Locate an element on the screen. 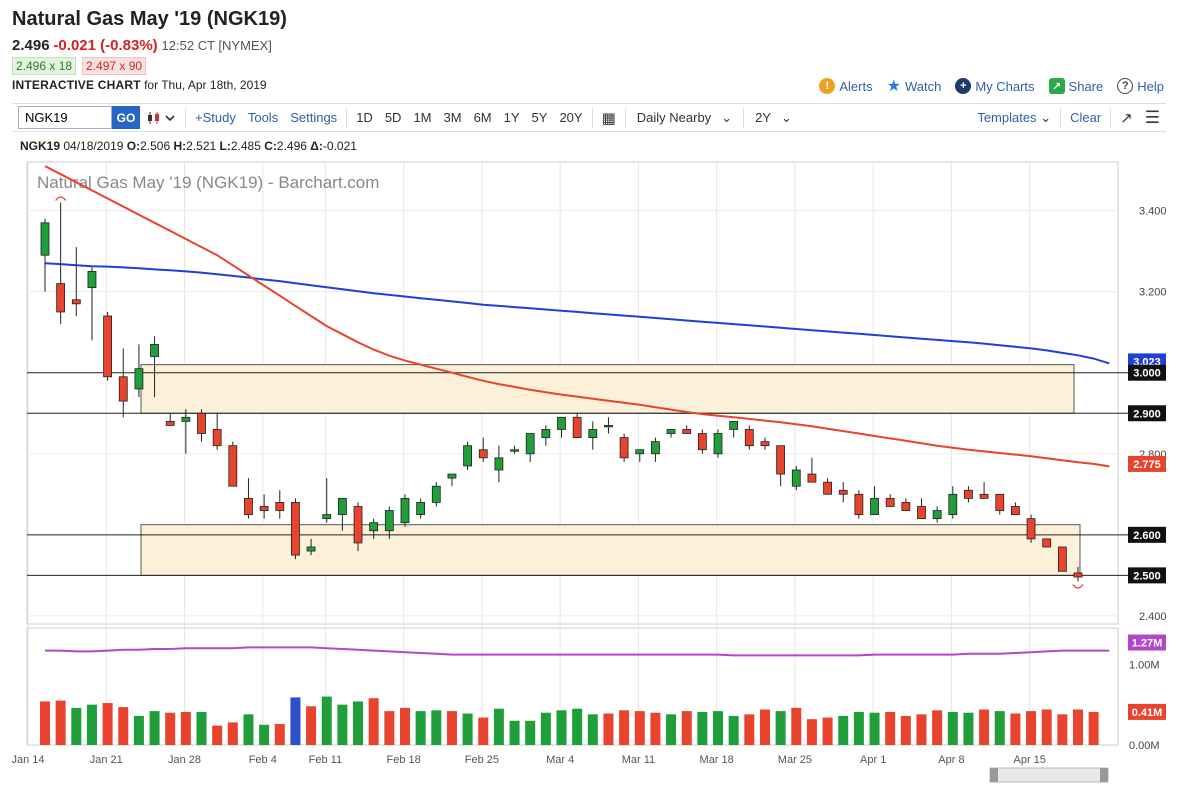  period-20y: 20Y is located at coordinates (571, 117).